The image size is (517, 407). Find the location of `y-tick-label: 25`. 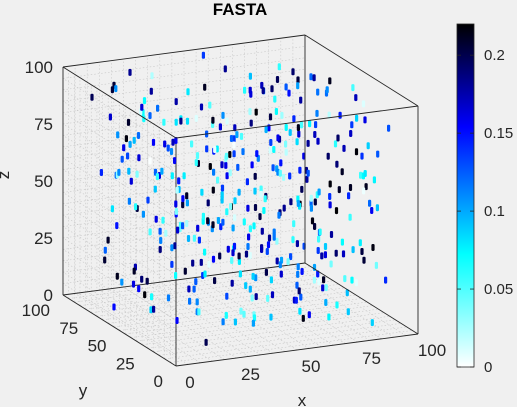

y-tick-label: 25 is located at coordinates (125, 363).